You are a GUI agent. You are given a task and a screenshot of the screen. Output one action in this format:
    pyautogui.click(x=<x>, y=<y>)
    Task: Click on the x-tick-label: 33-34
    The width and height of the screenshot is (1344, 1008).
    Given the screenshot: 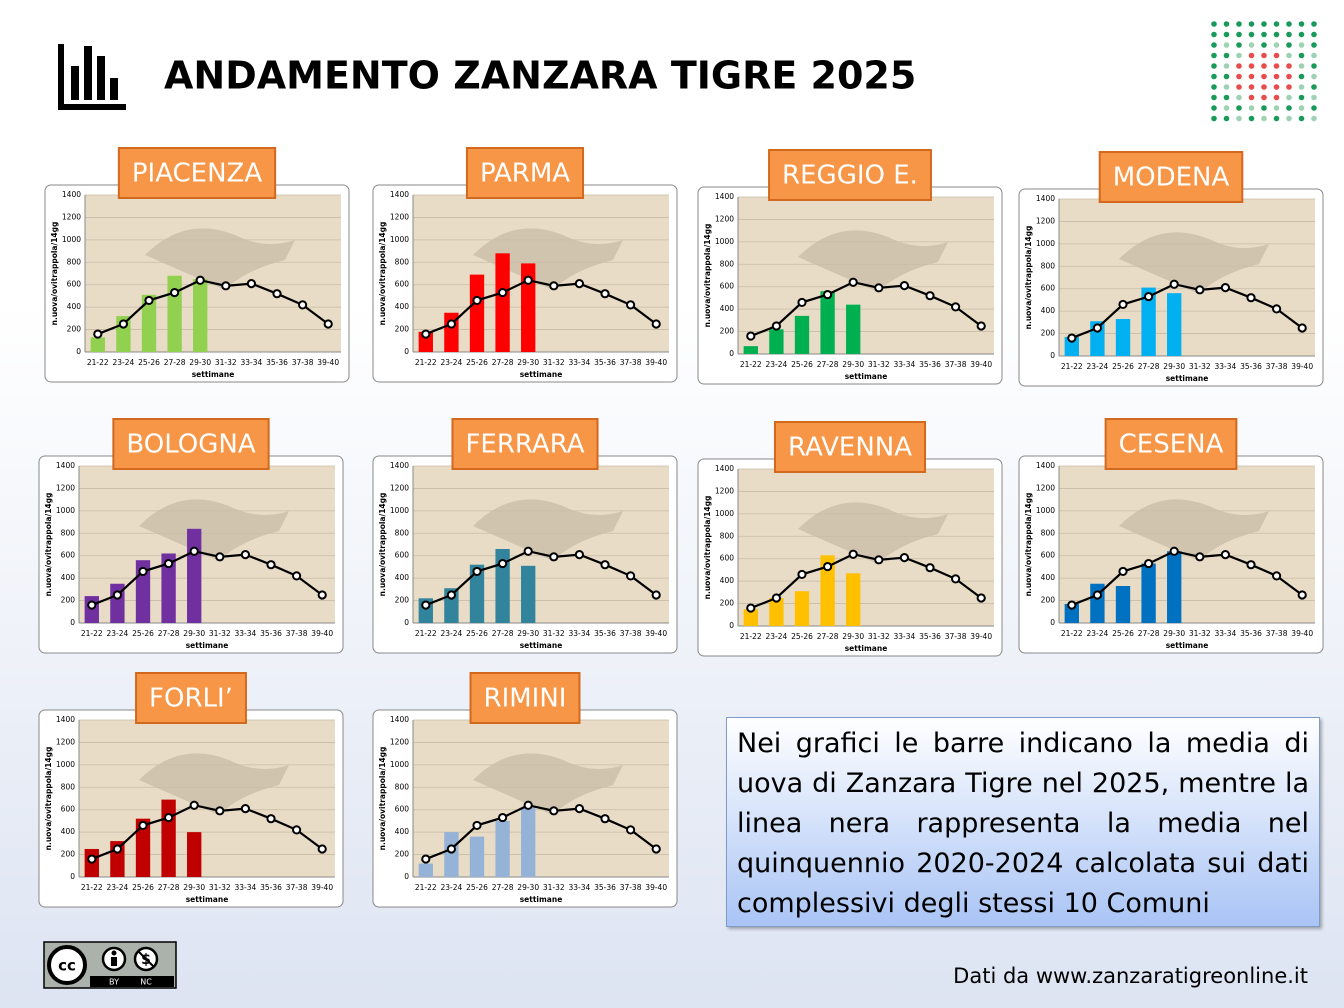 What is the action you would take?
    pyautogui.click(x=246, y=633)
    